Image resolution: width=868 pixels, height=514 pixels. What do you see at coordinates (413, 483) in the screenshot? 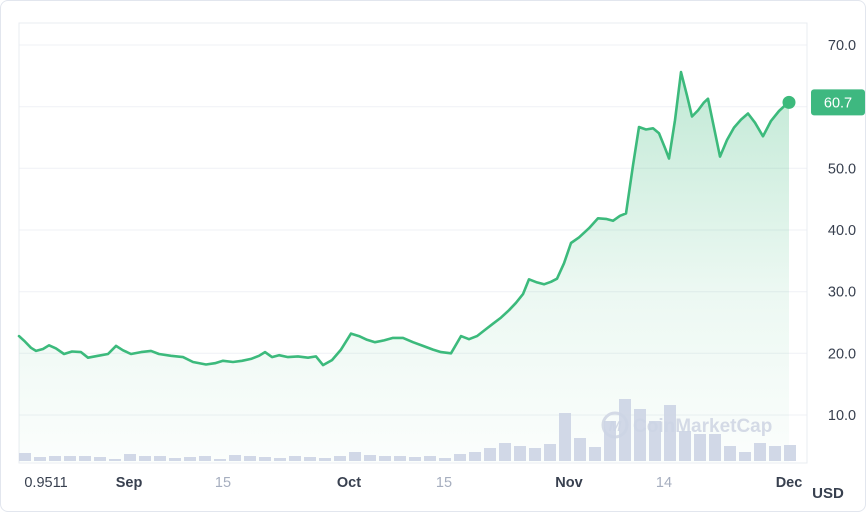
I see `x-axis-labels: 0.9511 Sep 15 Oct 15 Nov 14 Dec` at bounding box center [413, 483].